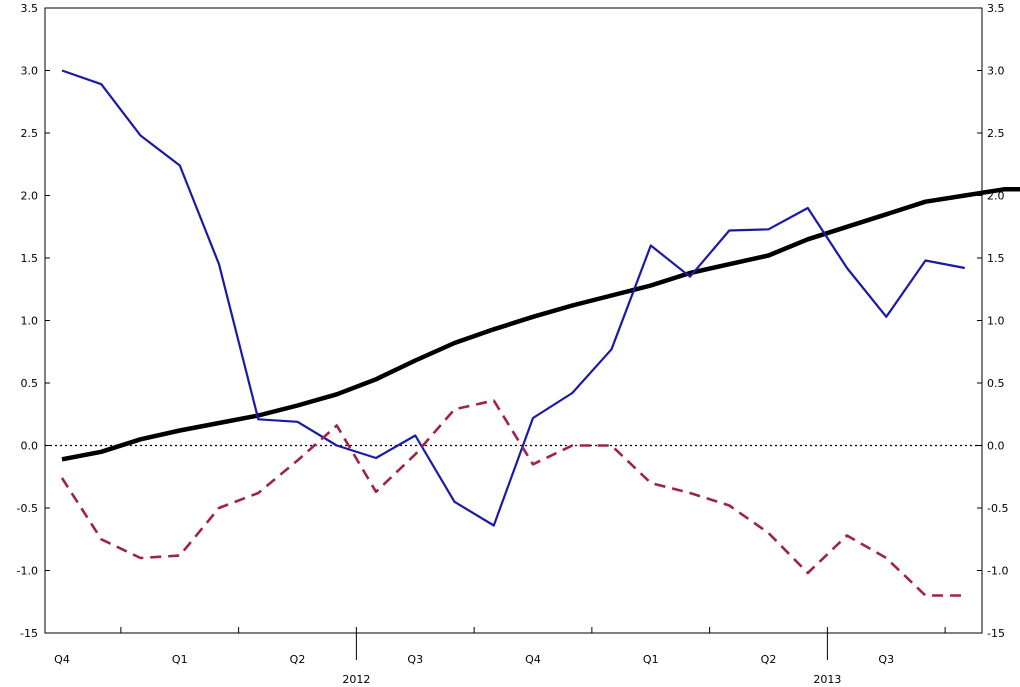  What do you see at coordinates (996, 196) in the screenshot?
I see `y-tick-label-right: 2.0` at bounding box center [996, 196].